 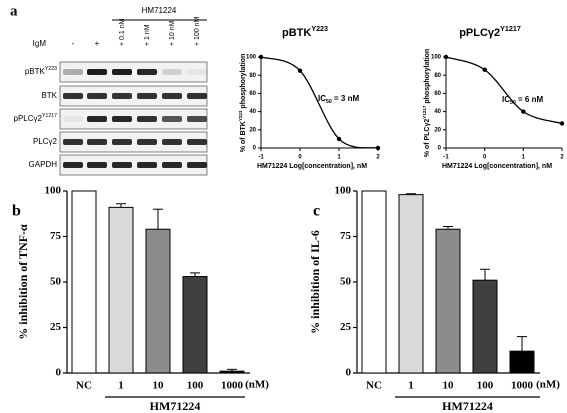 I want to click on x-tick-label: 0, so click(x=485, y=158).